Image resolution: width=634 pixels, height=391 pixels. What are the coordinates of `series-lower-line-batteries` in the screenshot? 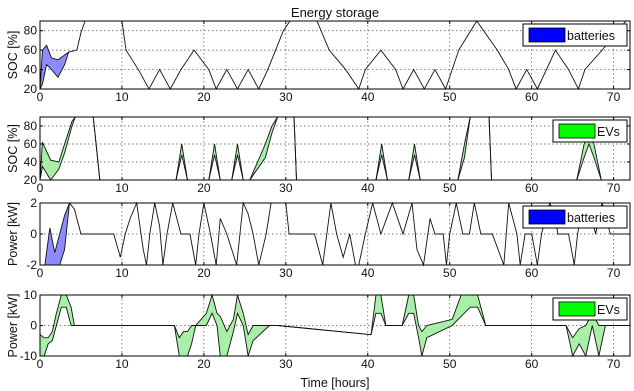 It's located at (54, 70).